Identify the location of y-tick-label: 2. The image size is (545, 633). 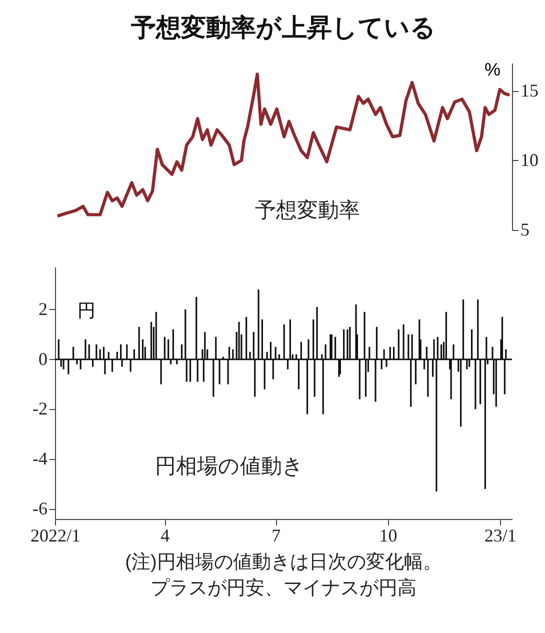
(43, 308).